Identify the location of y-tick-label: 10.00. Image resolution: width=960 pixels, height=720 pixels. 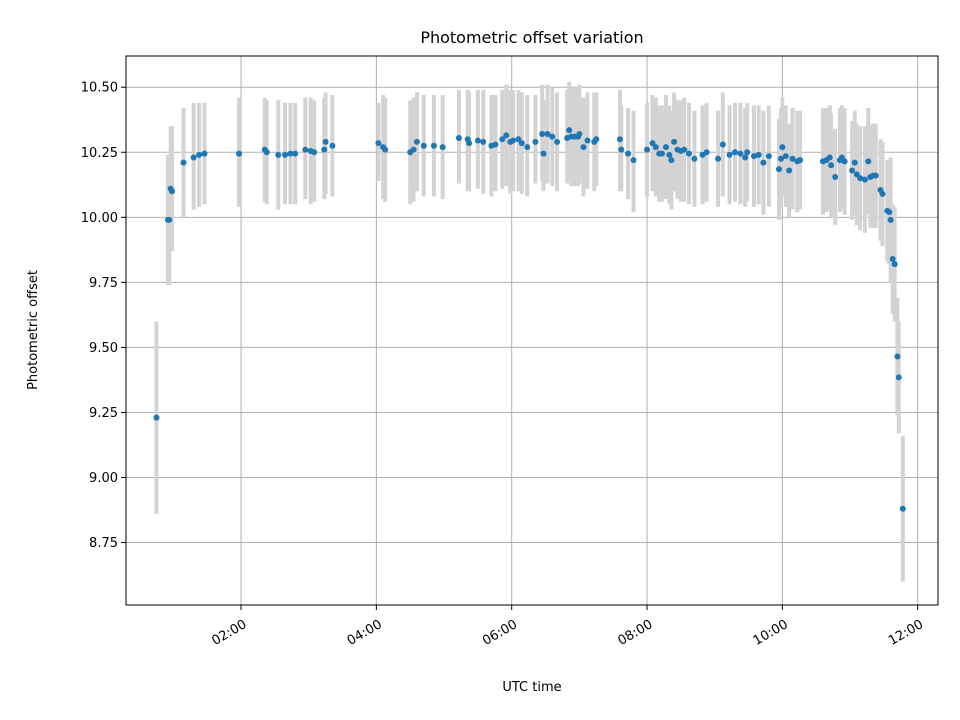
(99, 218).